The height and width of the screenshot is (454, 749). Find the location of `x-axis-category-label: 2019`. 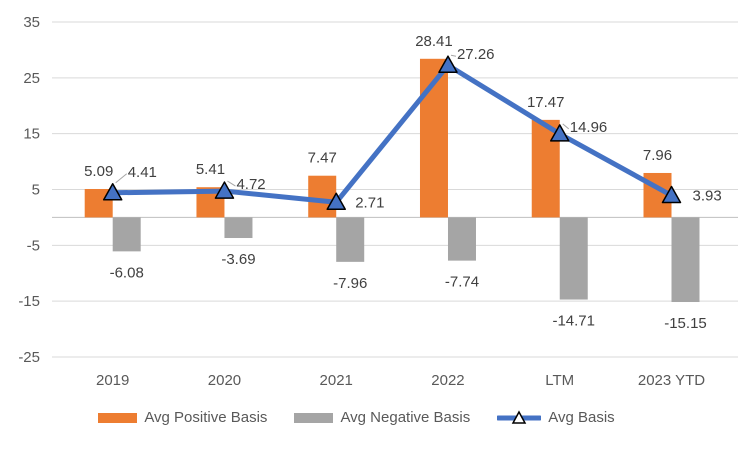

x-axis-category-label: 2019 is located at coordinates (112, 380).